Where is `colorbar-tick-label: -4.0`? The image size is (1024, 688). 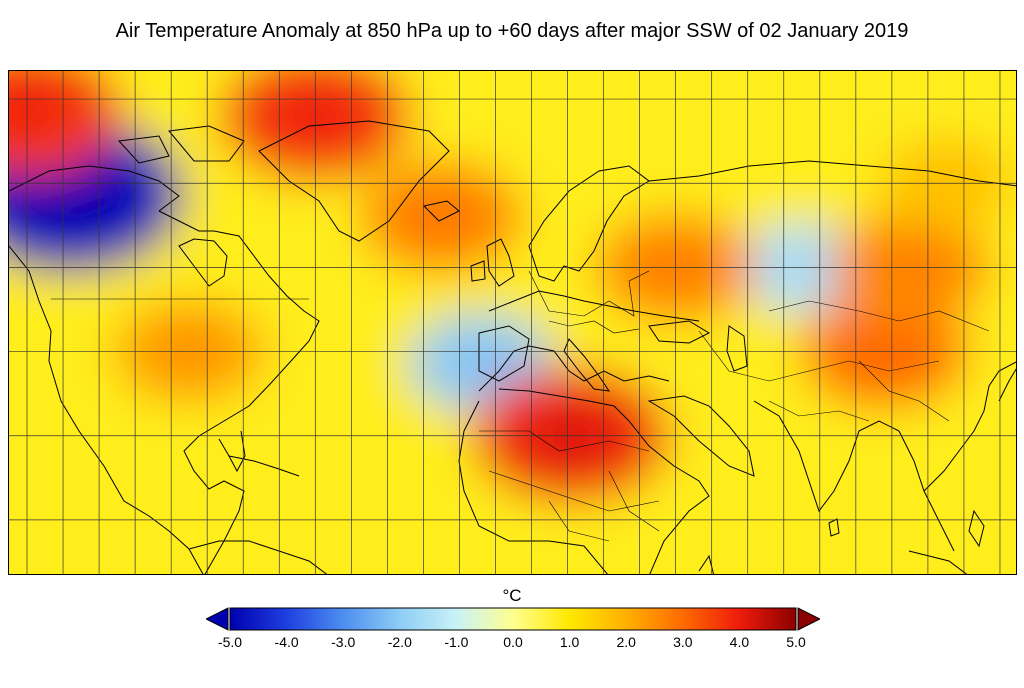
colorbar-tick-label: -4.0 is located at coordinates (286, 642).